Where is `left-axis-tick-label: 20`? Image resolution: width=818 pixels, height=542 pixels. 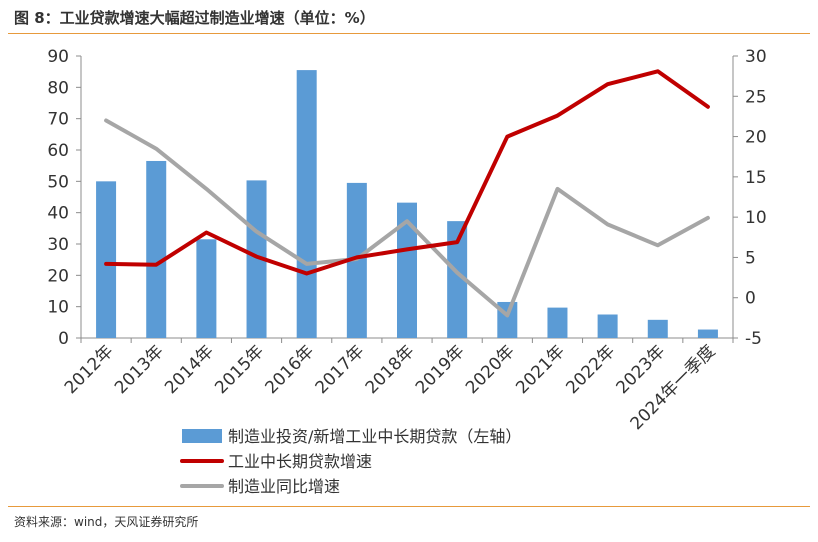 left-axis-tick-label: 20 is located at coordinates (58, 276).